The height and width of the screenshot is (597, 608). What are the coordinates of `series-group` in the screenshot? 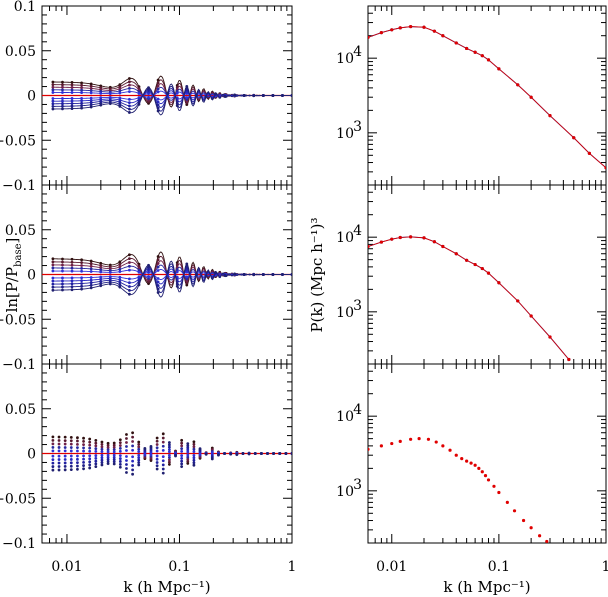 It's located at (167, 95).